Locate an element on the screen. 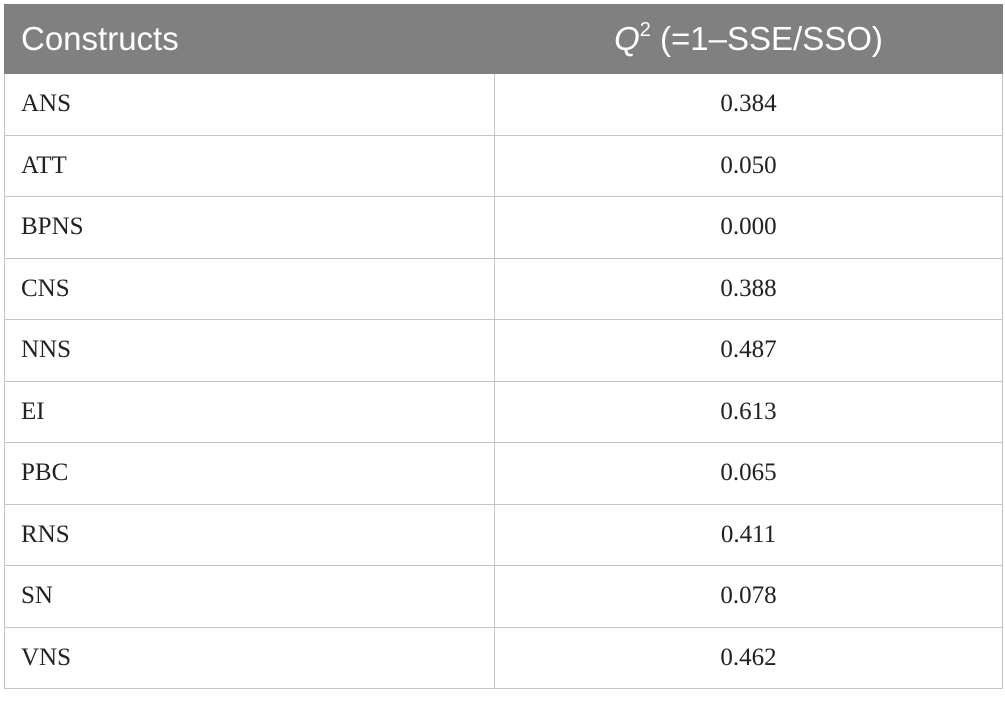 This screenshot has width=1005, height=705. table-header: Constructs Q2 (=1–SSE/SSO) is located at coordinates (503, 39).